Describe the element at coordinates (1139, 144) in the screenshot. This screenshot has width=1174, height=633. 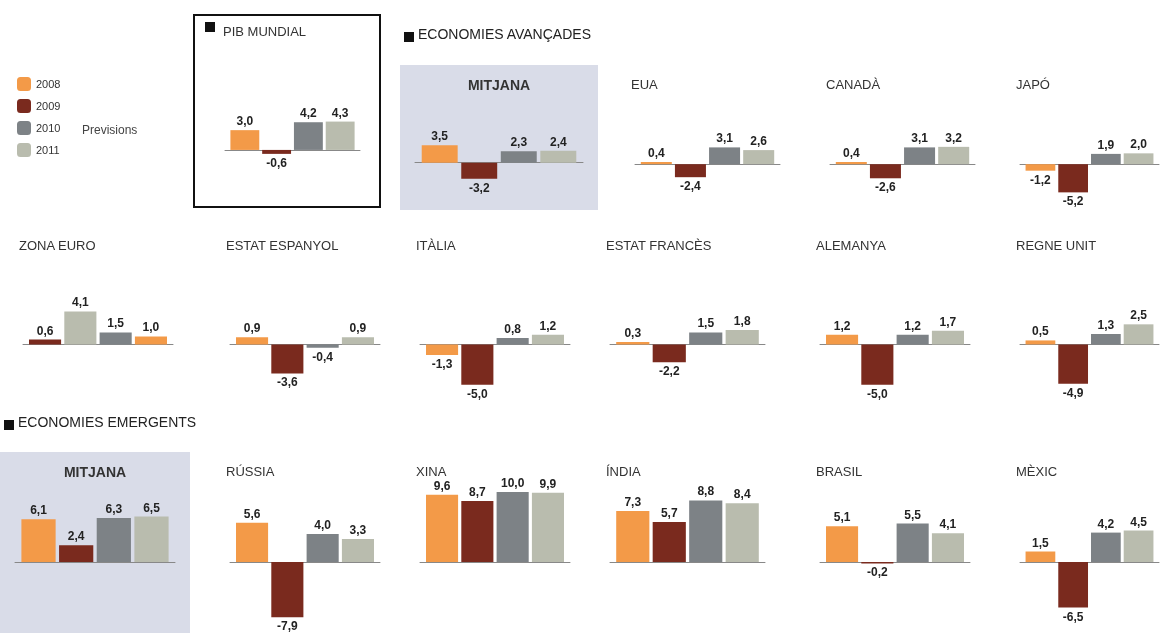
I see `data-label: 2,0` at that location.